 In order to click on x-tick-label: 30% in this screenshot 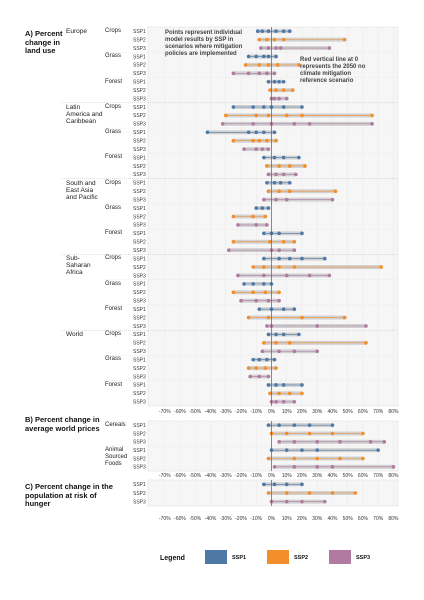, I will do `click(317, 412)`.